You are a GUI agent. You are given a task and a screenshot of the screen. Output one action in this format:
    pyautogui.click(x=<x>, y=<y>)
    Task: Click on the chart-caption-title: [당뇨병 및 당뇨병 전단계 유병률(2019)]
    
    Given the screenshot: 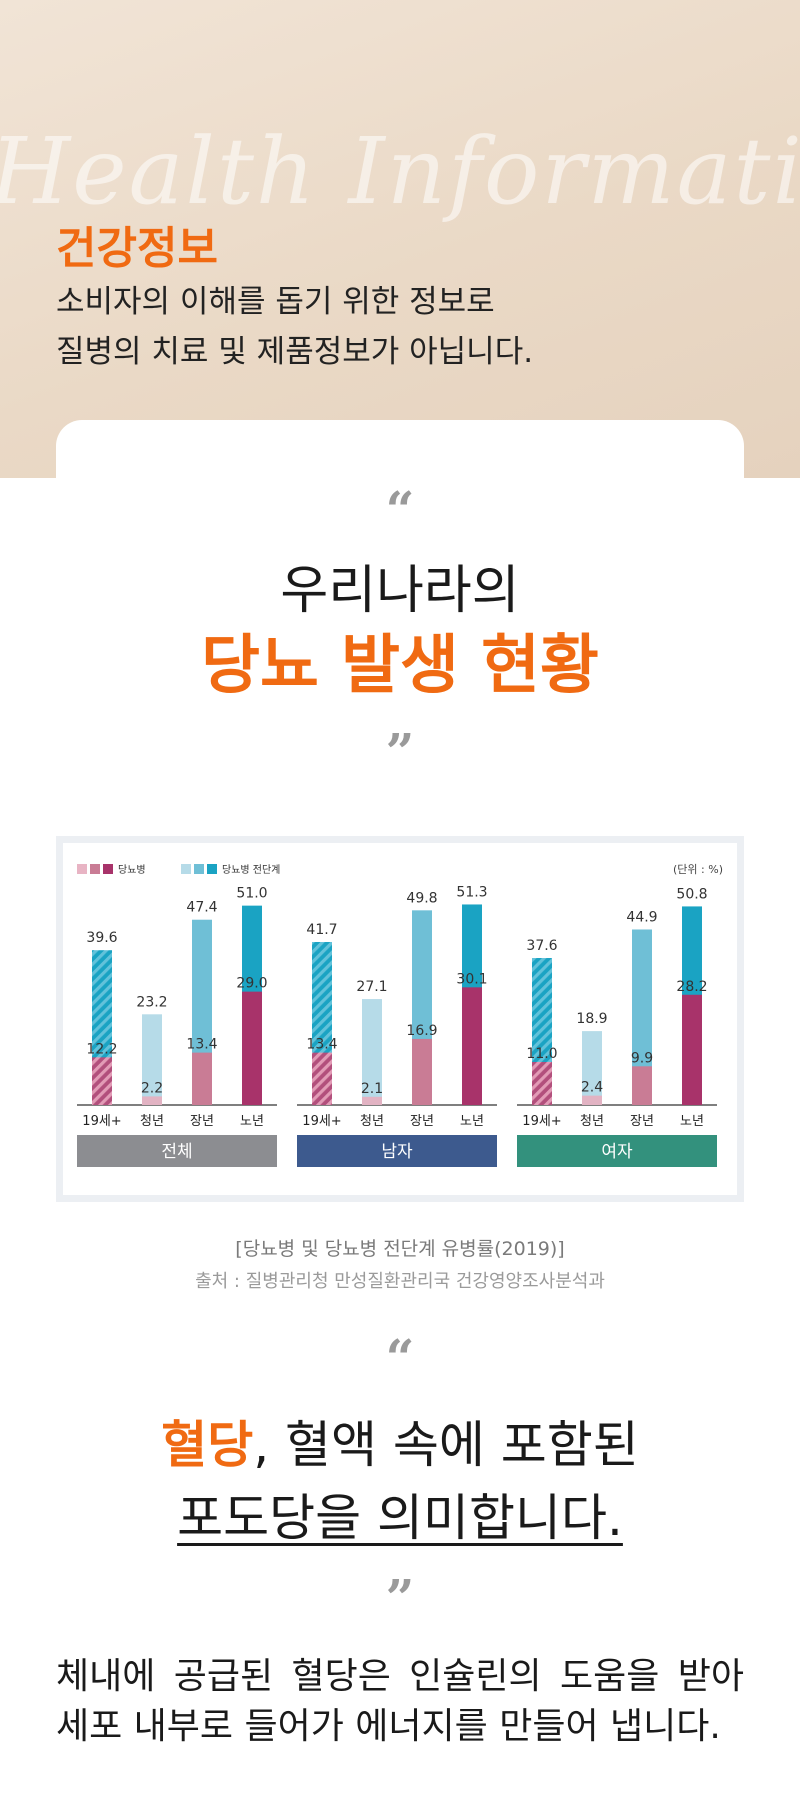 What is the action you would take?
    pyautogui.click(x=400, y=1249)
    